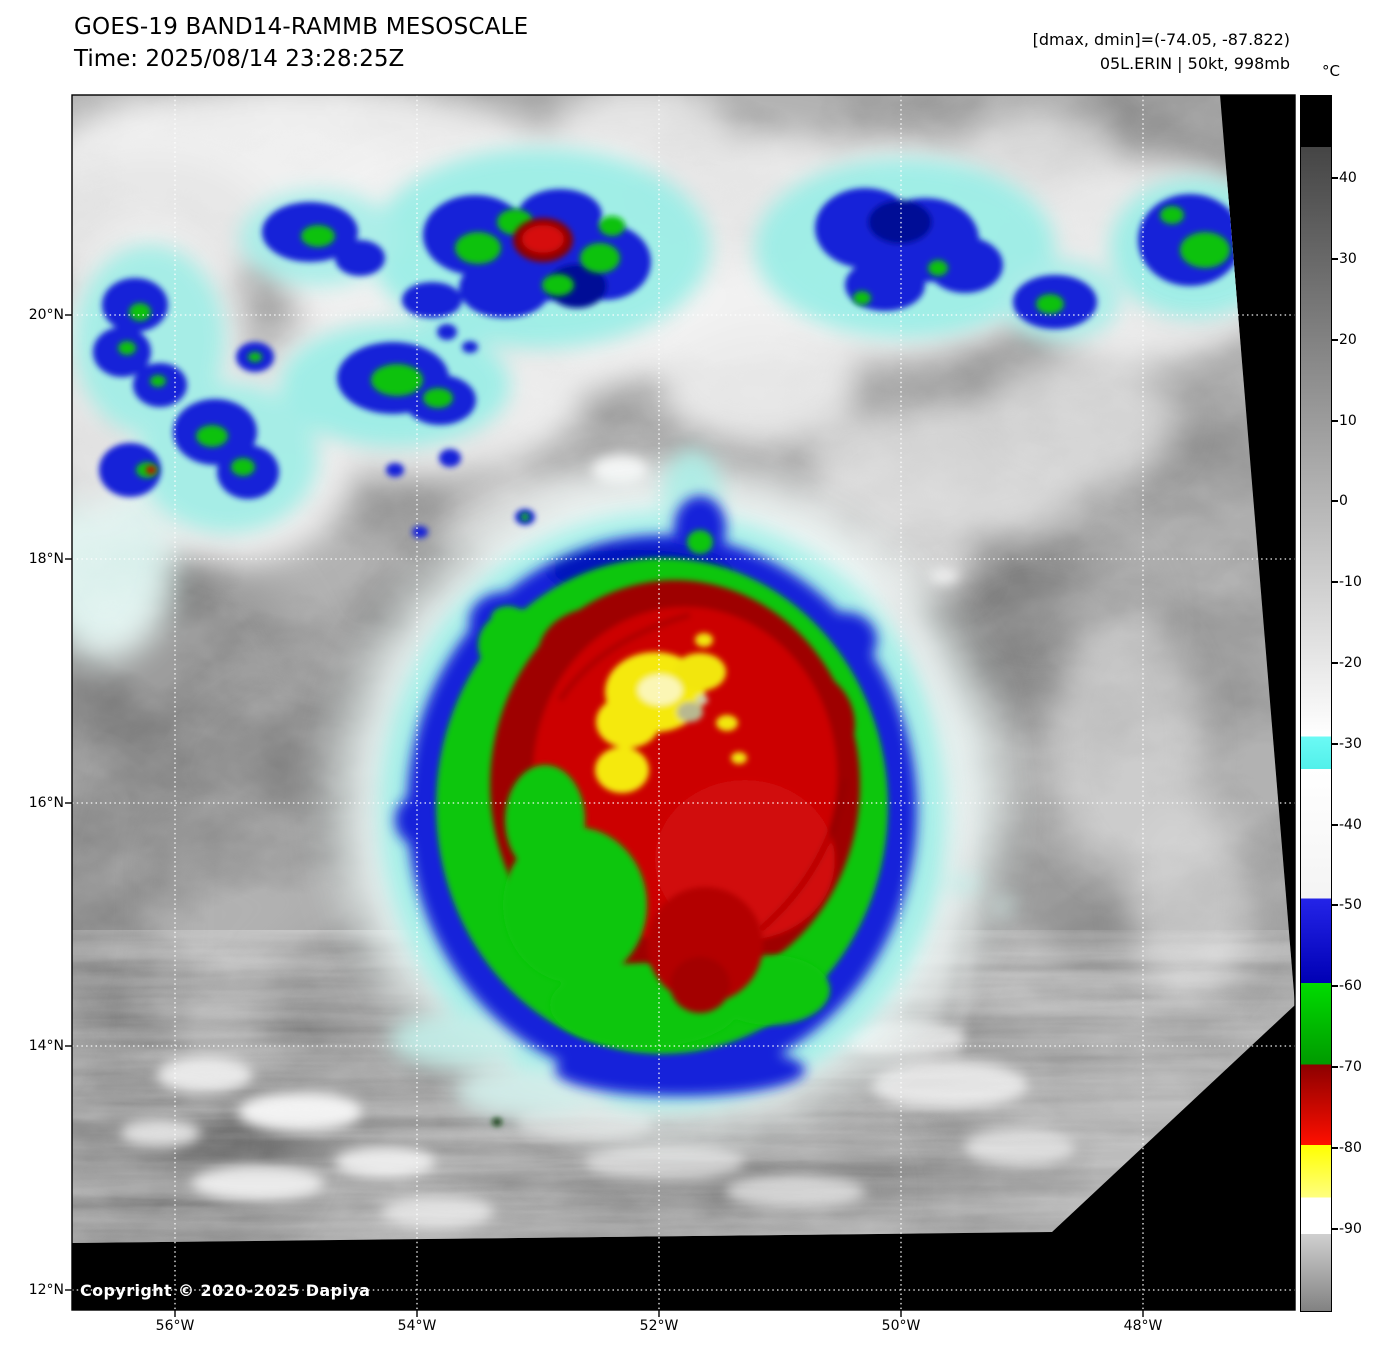 This screenshot has height=1359, width=1390. Describe the element at coordinates (1143, 1326) in the screenshot. I see `lon-label: 48°W` at that location.